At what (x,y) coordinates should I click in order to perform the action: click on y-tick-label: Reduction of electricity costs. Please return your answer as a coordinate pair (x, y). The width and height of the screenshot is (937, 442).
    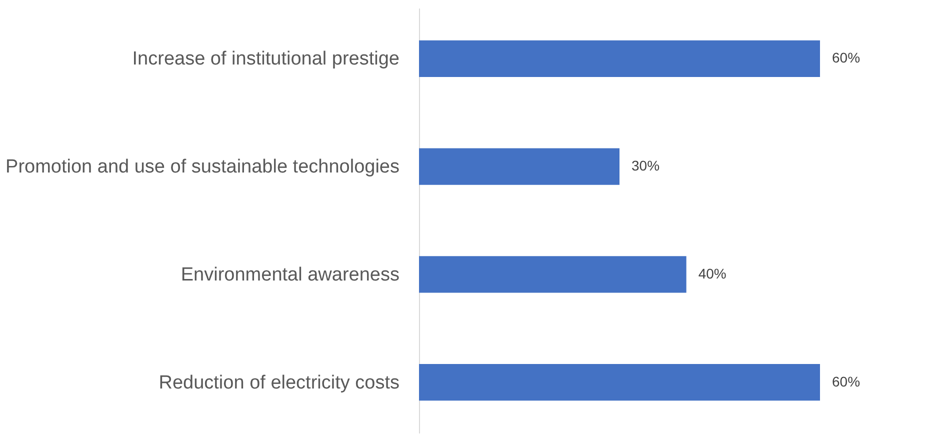
    Looking at the image, I should click on (279, 383).